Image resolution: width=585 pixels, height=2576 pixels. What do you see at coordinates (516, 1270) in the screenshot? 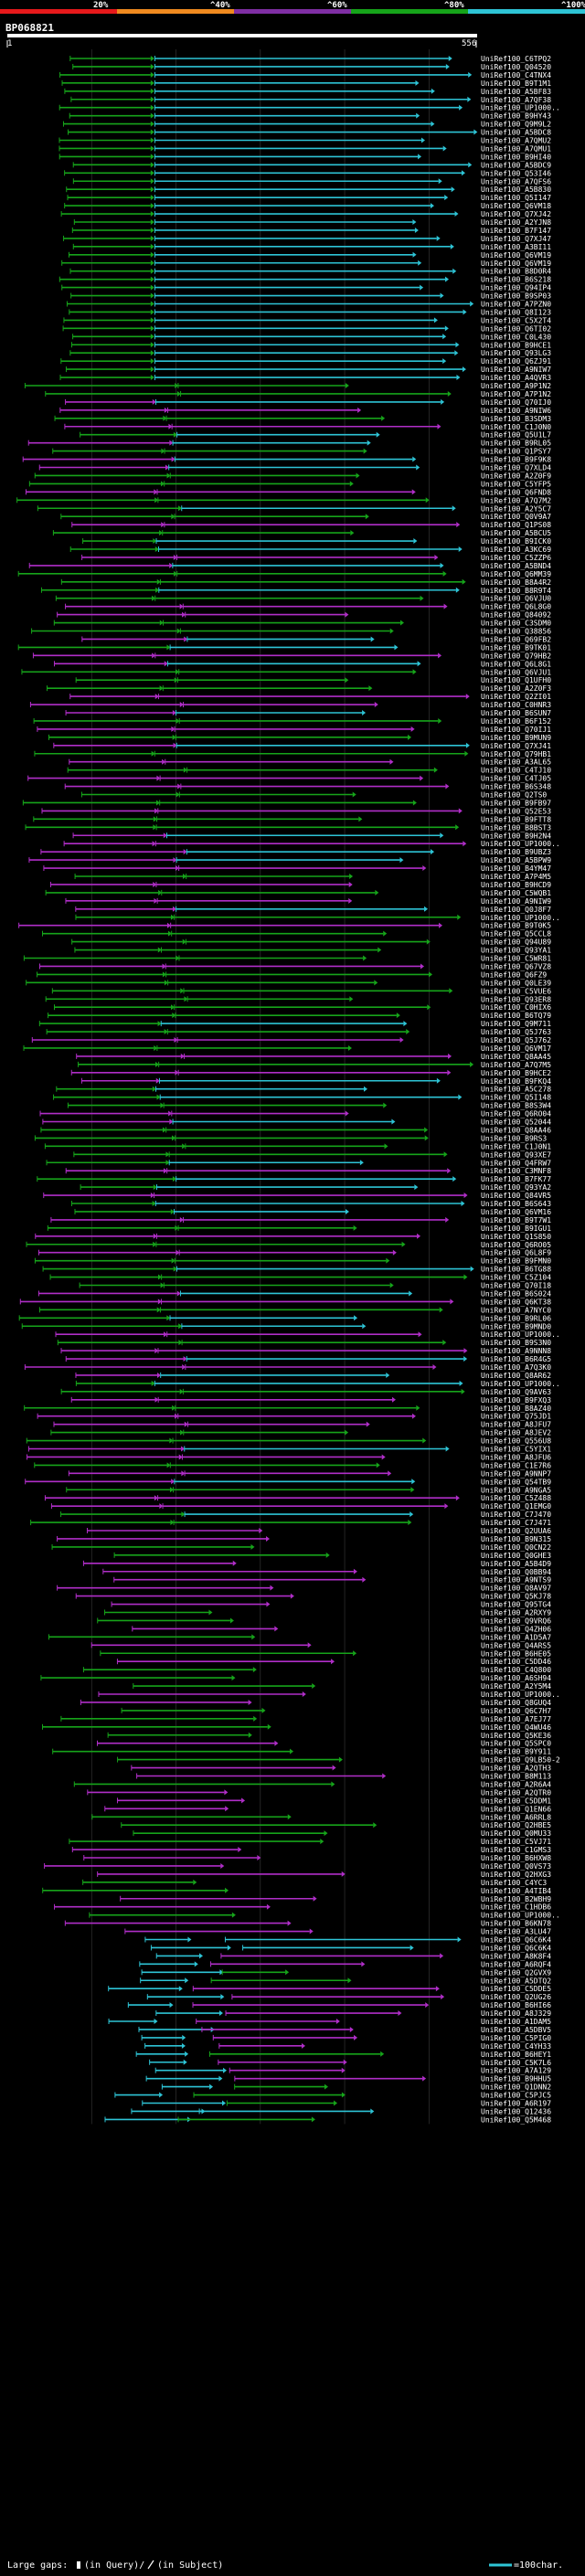
I see `hit-id: UniRef100_B6TG88` at bounding box center [516, 1270].